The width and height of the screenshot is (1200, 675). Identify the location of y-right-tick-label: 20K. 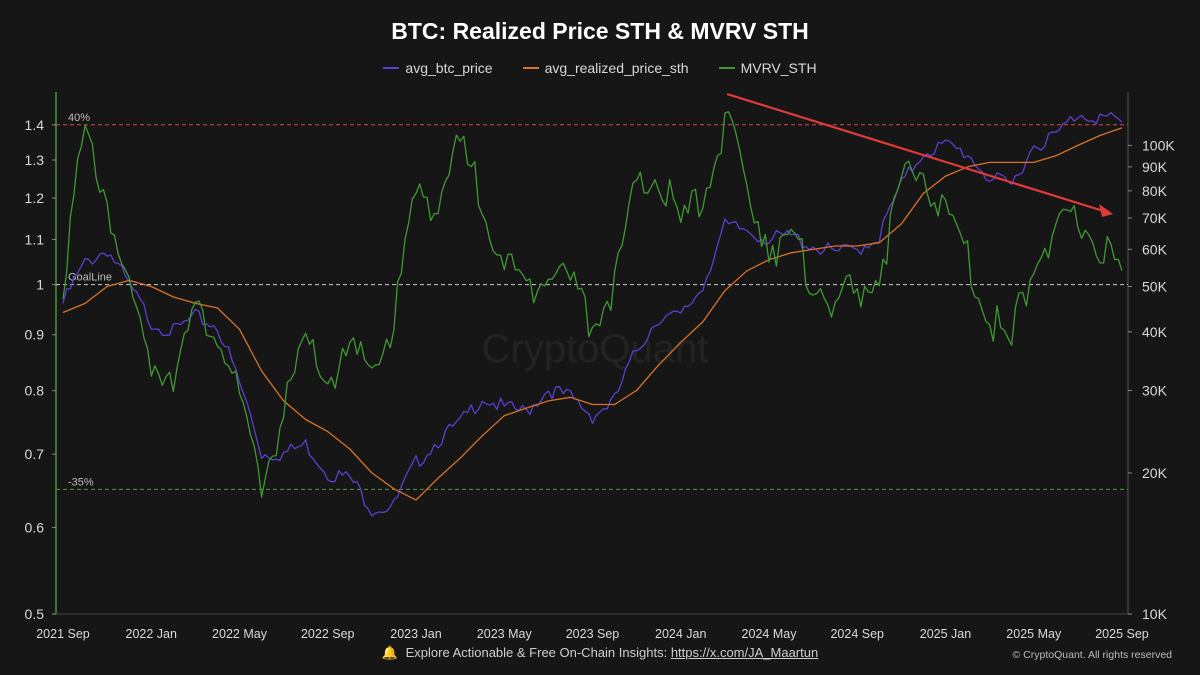
(1155, 473).